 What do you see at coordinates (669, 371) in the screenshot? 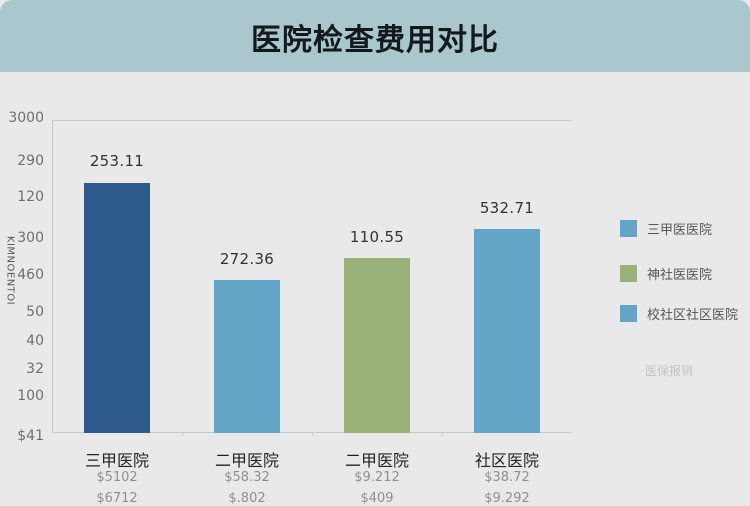
I see `legend-note: 医保报销` at bounding box center [669, 371].